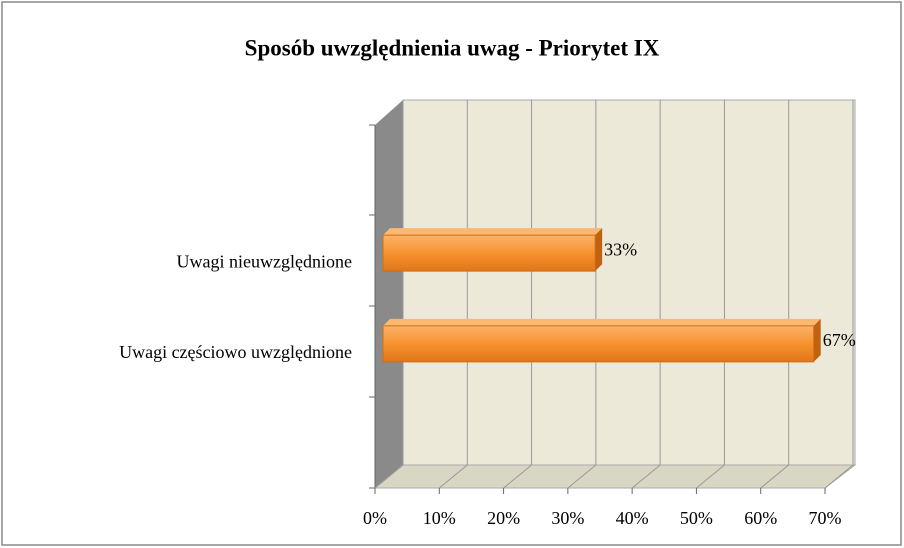 The image size is (904, 548). Describe the element at coordinates (615, 476) in the screenshot. I see `floor` at that location.